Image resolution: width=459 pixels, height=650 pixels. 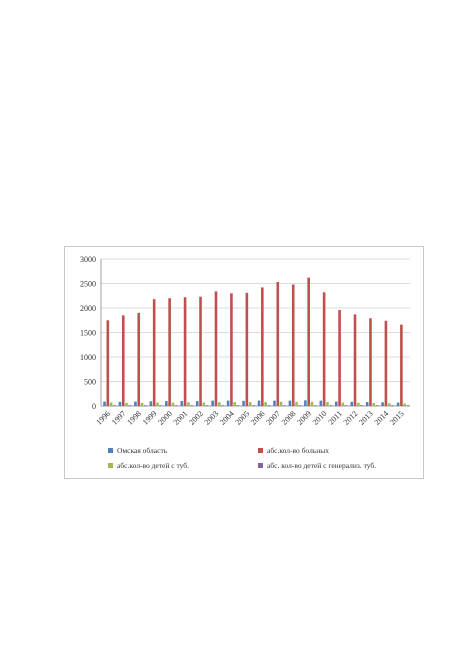 I want to click on bar-4f81bd-1999, so click(x=151, y=403).